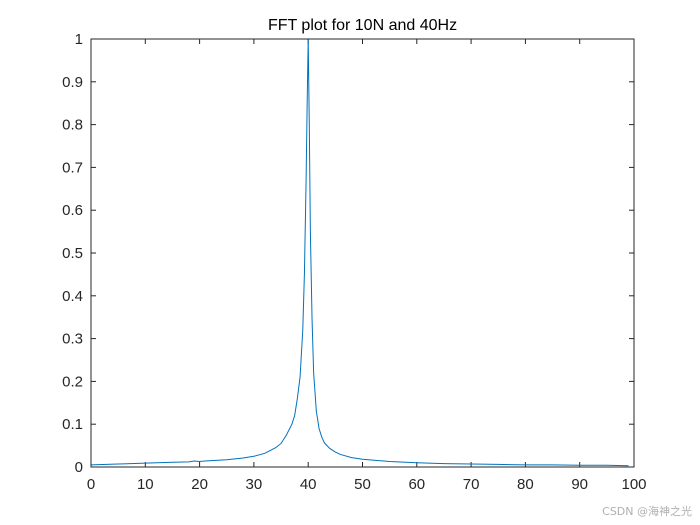 This screenshot has width=700, height=525. Describe the element at coordinates (79, 467) in the screenshot. I see `y-tick-label: 0` at that location.